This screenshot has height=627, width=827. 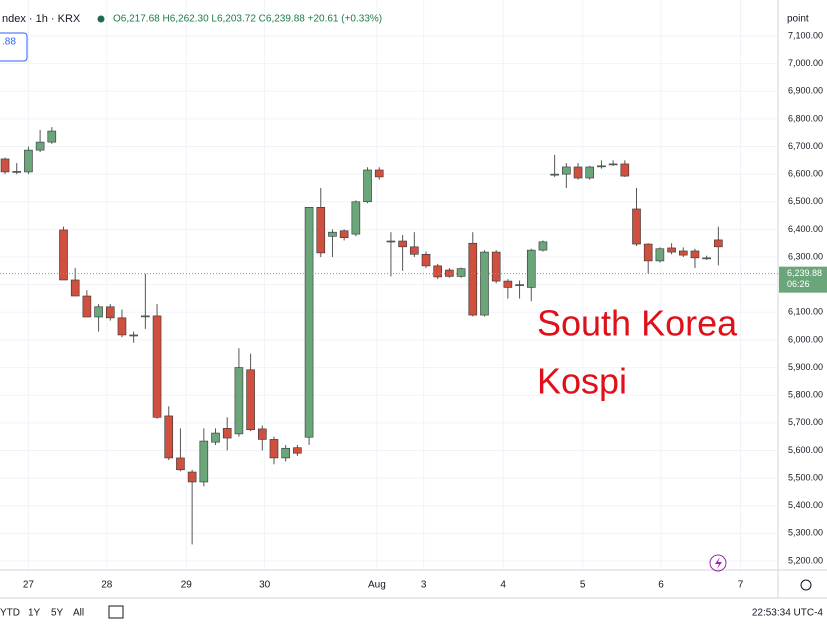 I want to click on x-tick-label: 4, so click(x=503, y=585).